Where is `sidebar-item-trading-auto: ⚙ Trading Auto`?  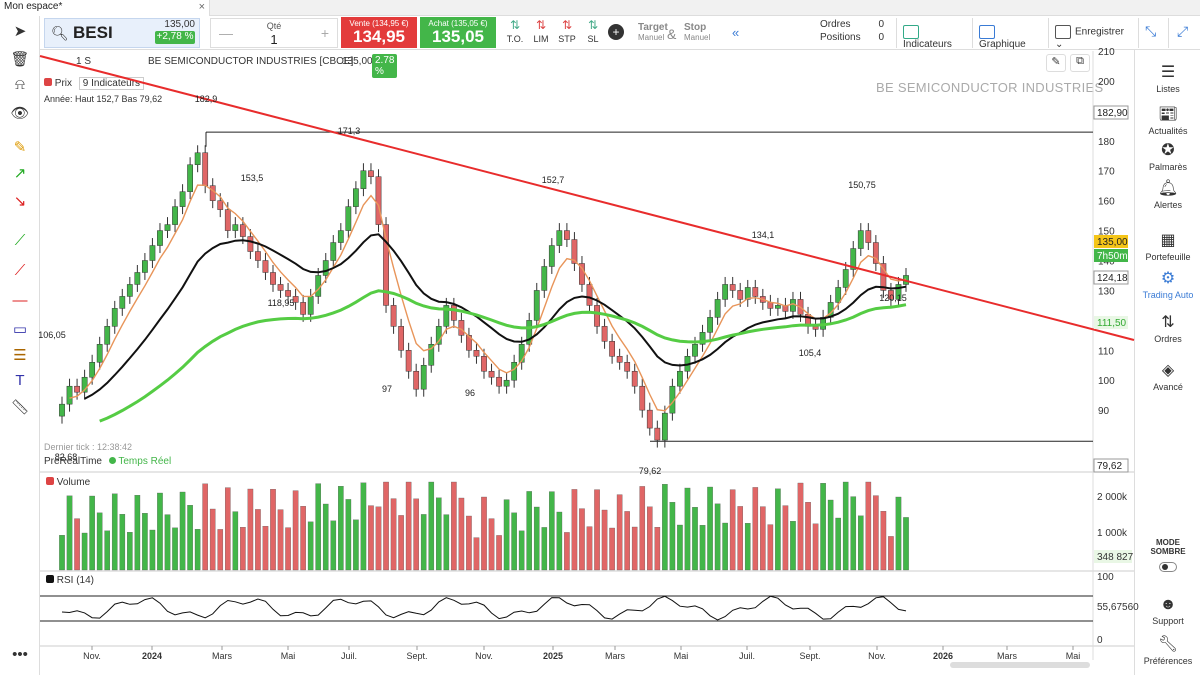 sidebar-item-trading-auto: ⚙ Trading Auto is located at coordinates (1167, 284).